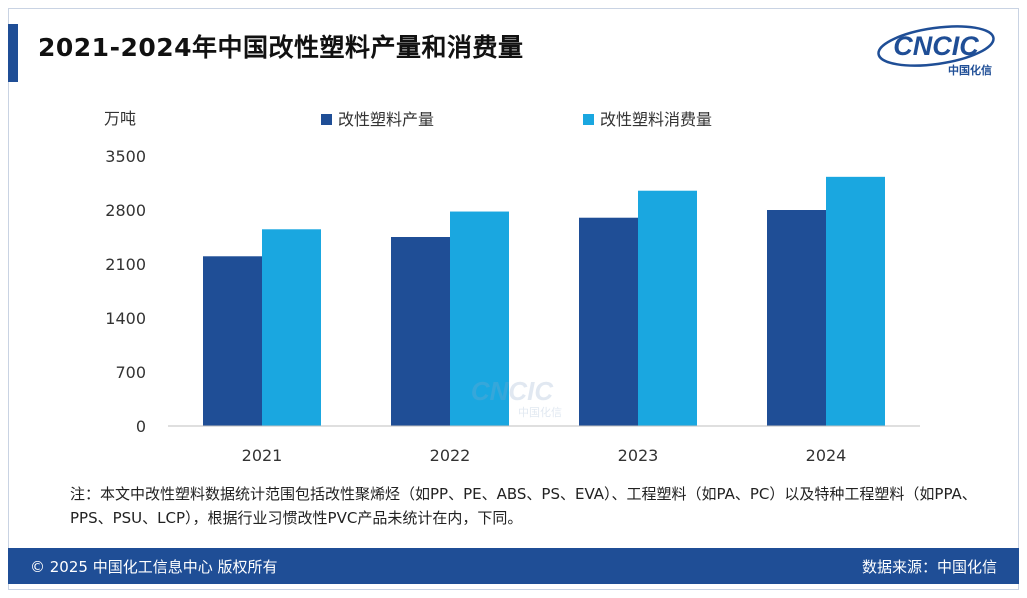  Describe the element at coordinates (13, 53) in the screenshot. I see `title-accent-bar` at that location.